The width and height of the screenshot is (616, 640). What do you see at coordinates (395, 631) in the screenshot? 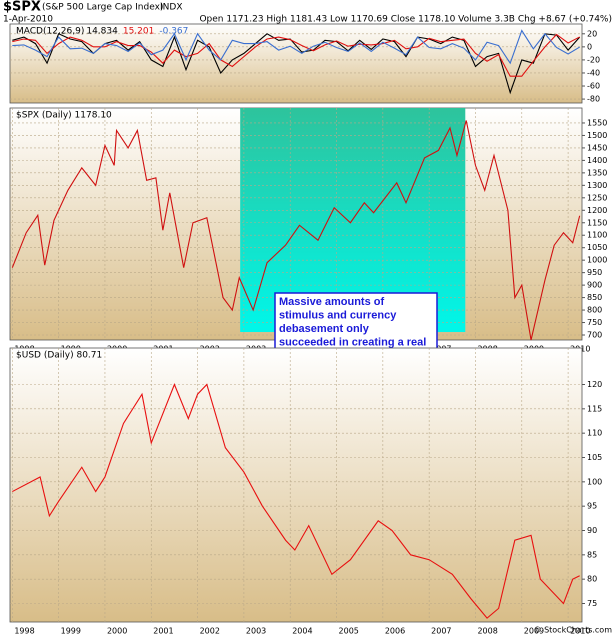
I see `x-tick-label: 2006` at bounding box center [395, 631].